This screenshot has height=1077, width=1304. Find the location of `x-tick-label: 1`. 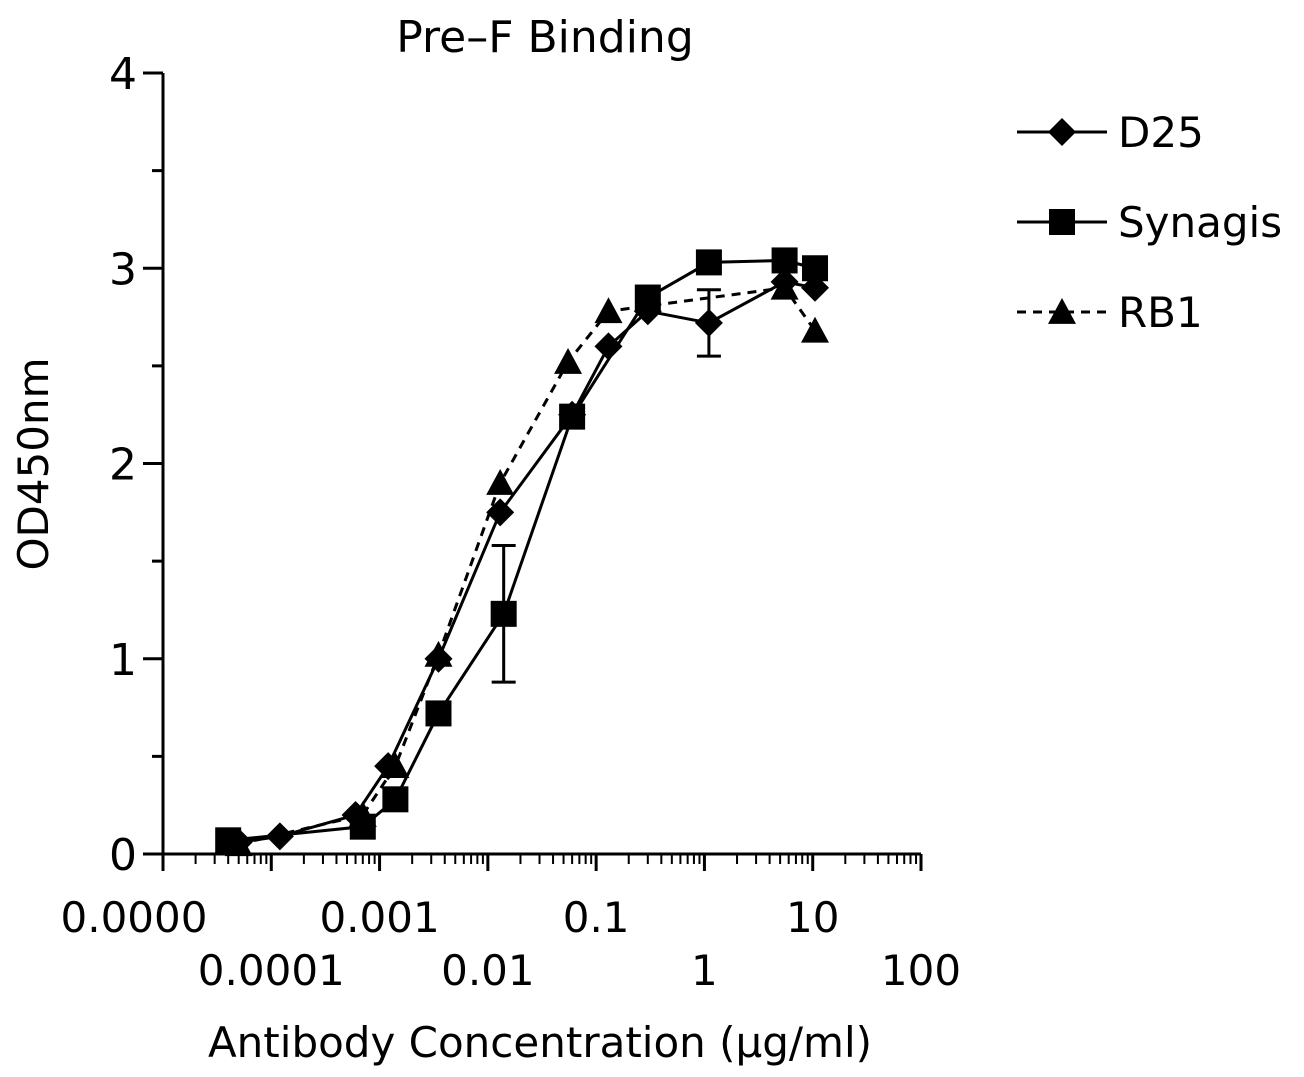

x-tick-label: 1 is located at coordinates (704, 970).